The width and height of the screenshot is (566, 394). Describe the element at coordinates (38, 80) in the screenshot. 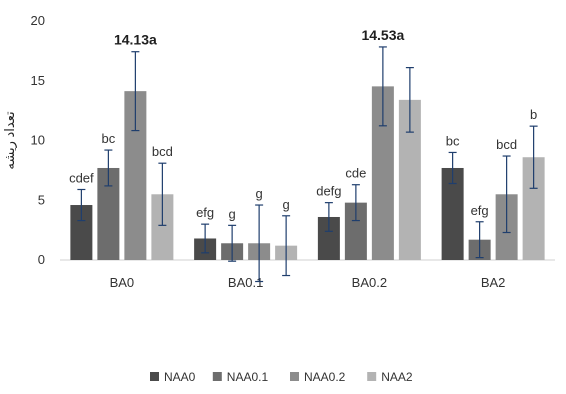

I see `y-tick-label: 15` at that location.